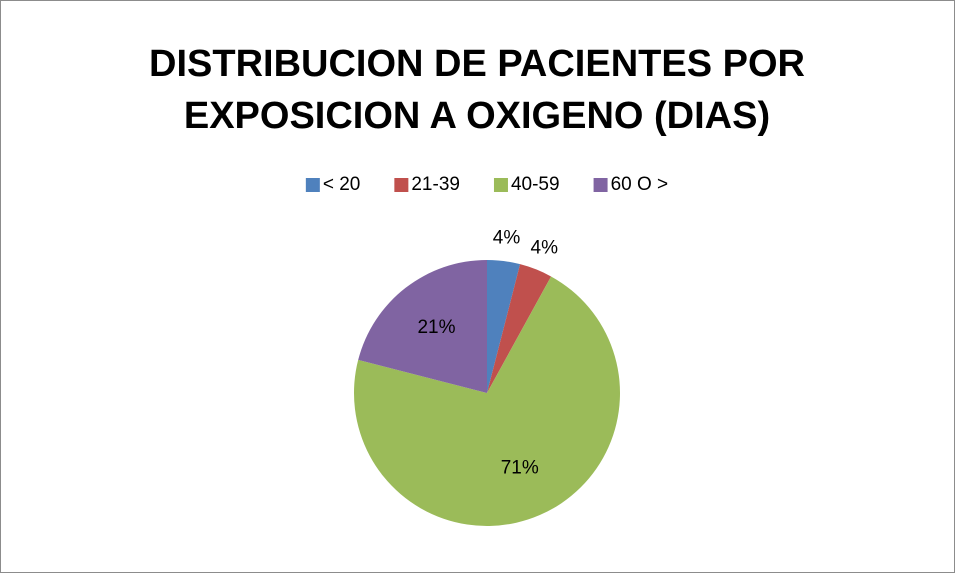 The image size is (955, 573). What do you see at coordinates (640, 184) in the screenshot?
I see `legend-label: 60 O >` at bounding box center [640, 184].